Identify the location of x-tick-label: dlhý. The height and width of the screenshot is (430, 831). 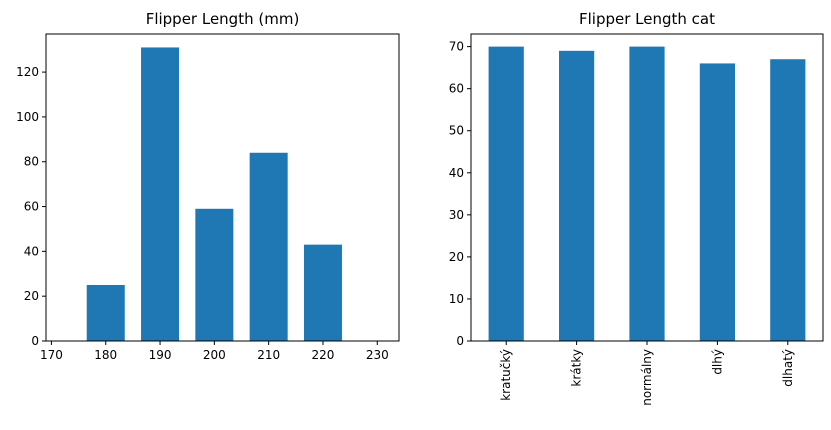
(717, 362).